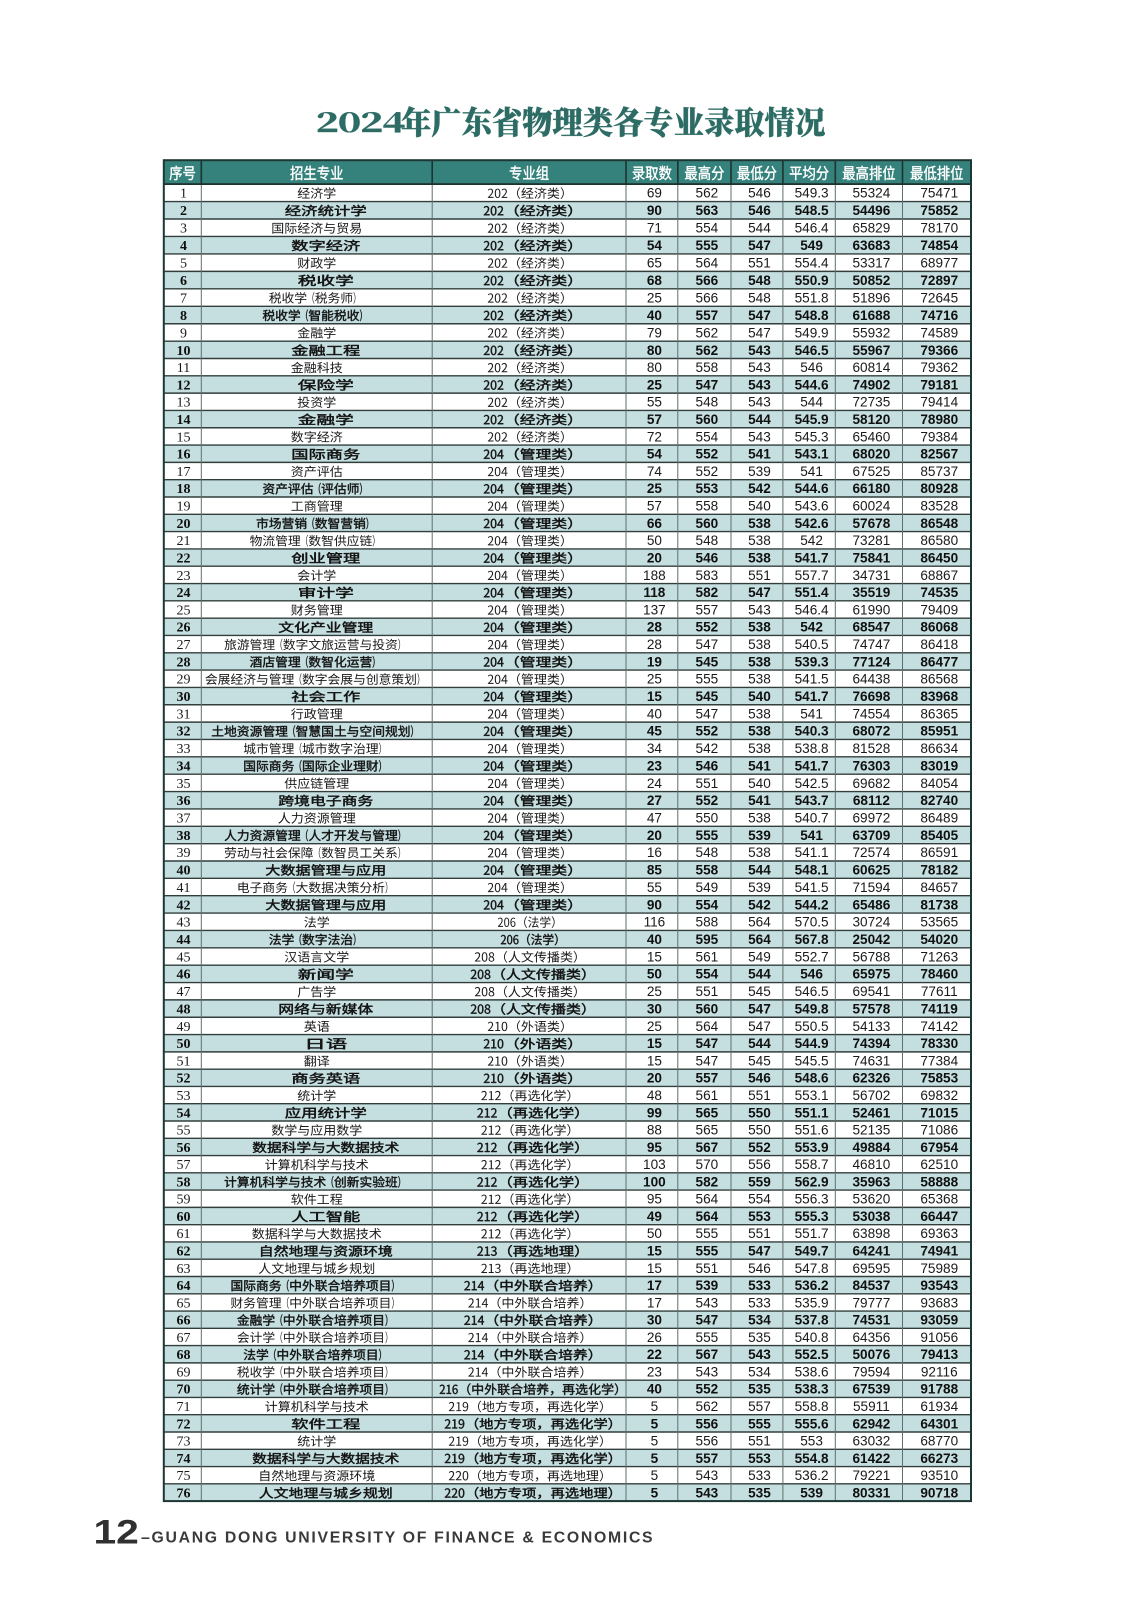 The image size is (1142, 1621). What do you see at coordinates (184, 1493) in the screenshot?
I see `svg-text: 76` at bounding box center [184, 1493].